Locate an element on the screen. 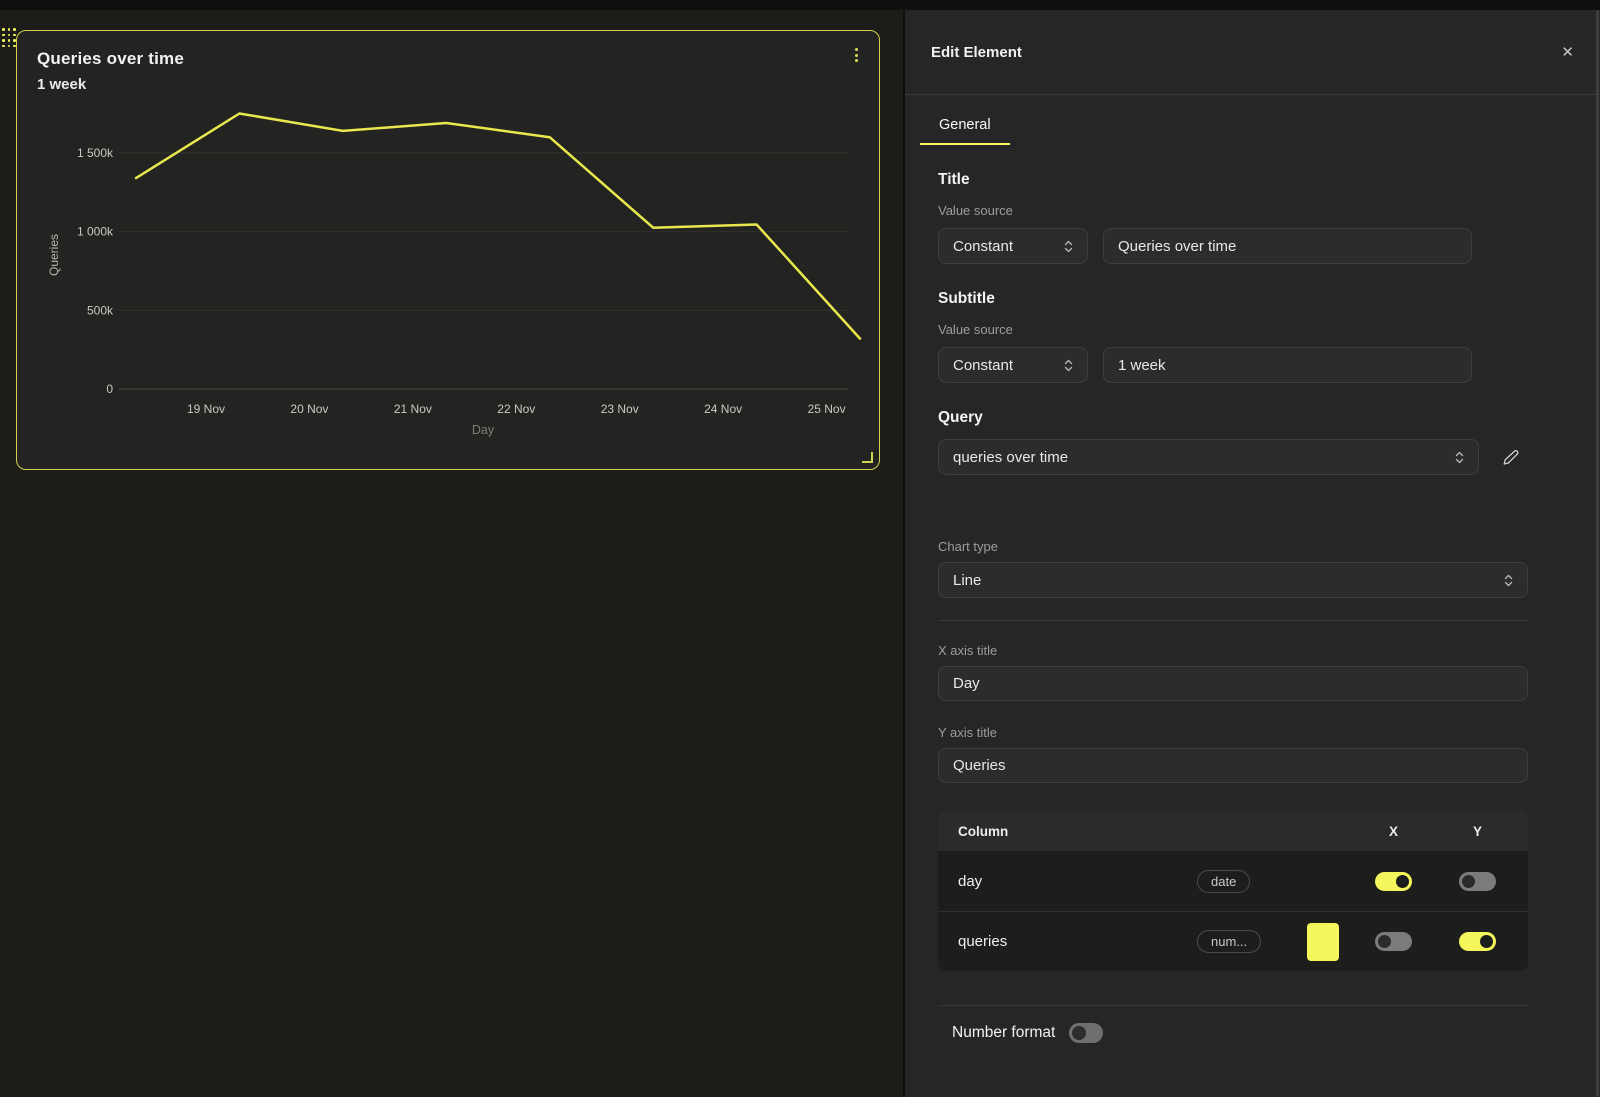 This screenshot has width=1600, height=1097. x-tick-label: 22 Nov is located at coordinates (516, 409).